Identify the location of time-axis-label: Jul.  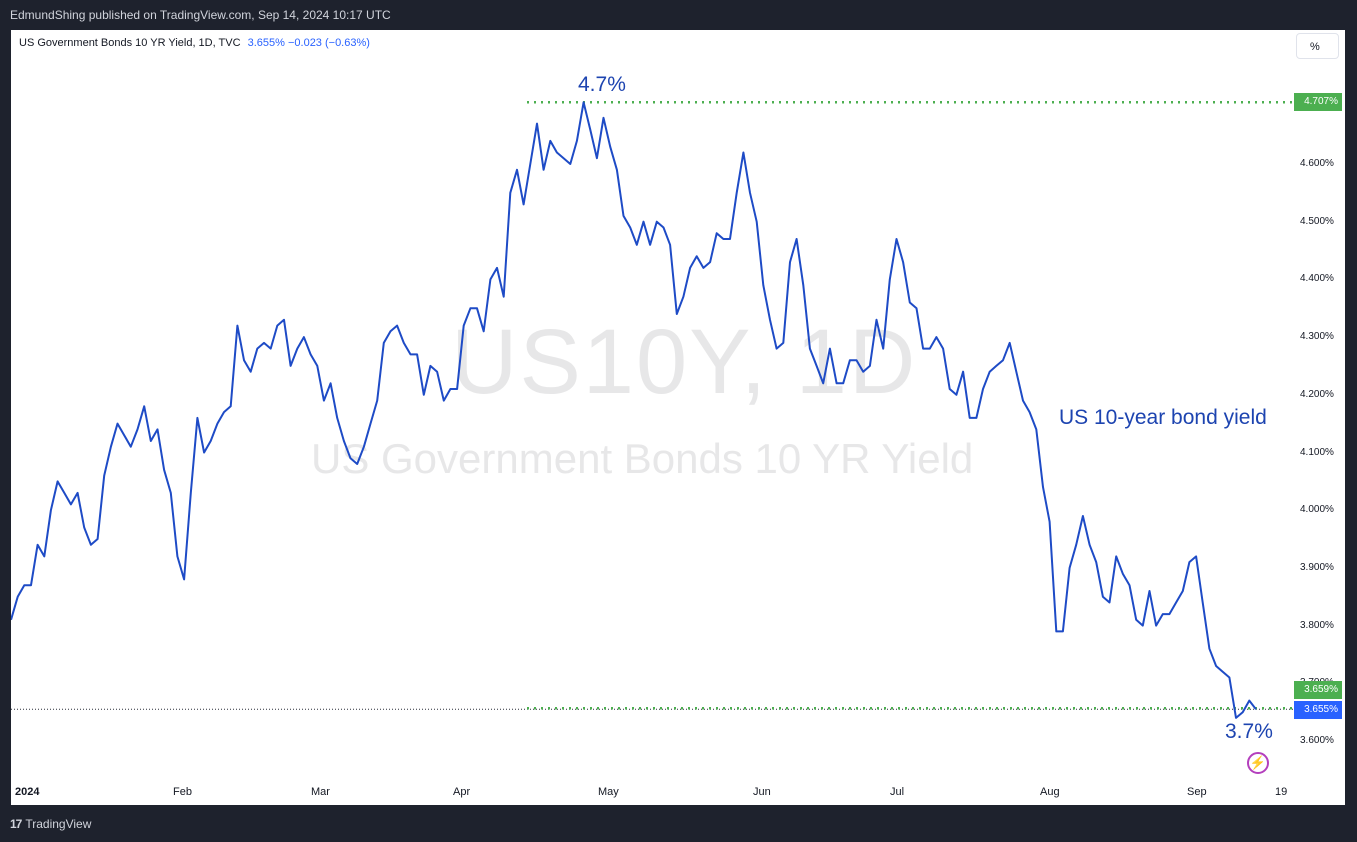
(897, 792).